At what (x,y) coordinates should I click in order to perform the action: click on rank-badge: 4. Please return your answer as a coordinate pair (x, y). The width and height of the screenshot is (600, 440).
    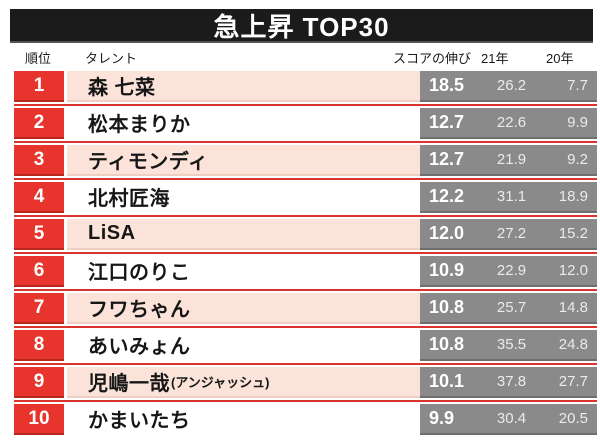
    Looking at the image, I should click on (39, 197).